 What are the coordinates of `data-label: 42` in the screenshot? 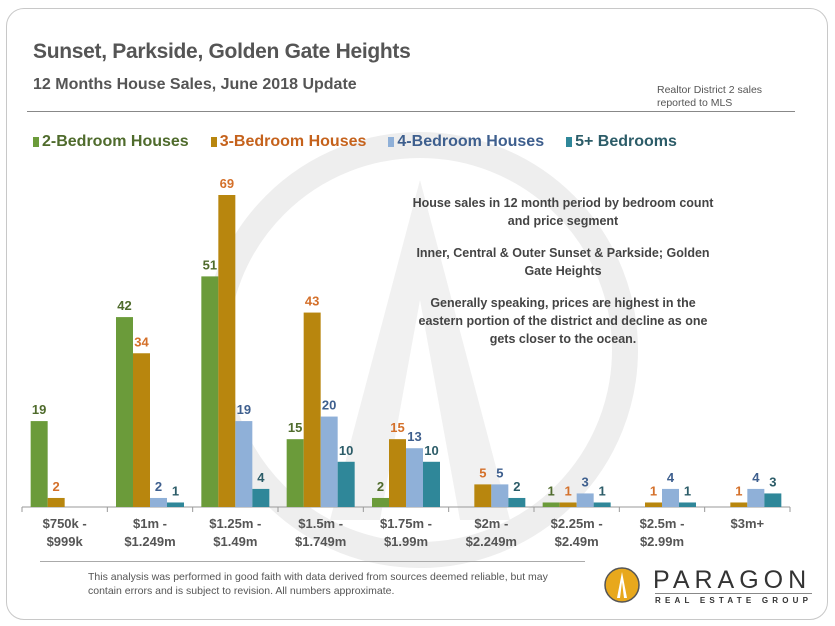 It's located at (124, 305).